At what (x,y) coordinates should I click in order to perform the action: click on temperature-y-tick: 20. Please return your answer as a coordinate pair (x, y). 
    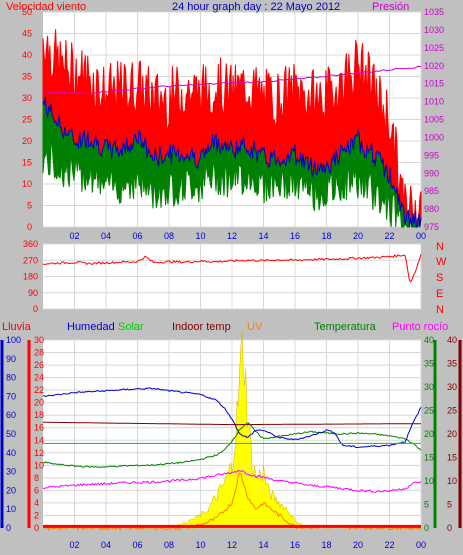
    Looking at the image, I should click on (429, 434).